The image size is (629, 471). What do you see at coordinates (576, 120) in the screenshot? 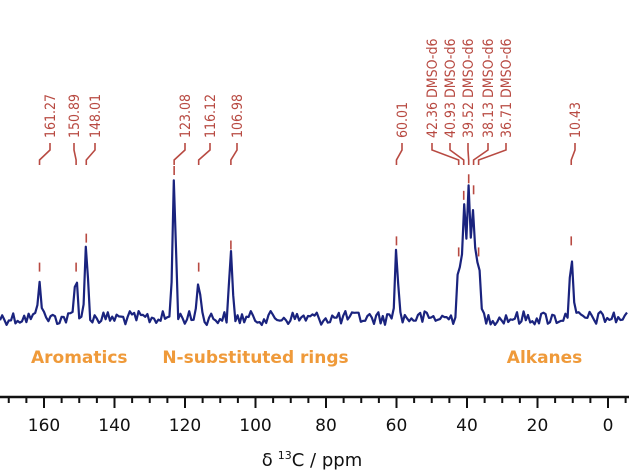
I see `peak-label: 10.43` at bounding box center [576, 120].